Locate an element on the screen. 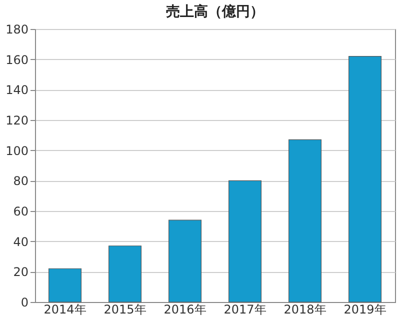 The height and width of the screenshot is (320, 400). x-tick-label: 2014年 is located at coordinates (65, 309).